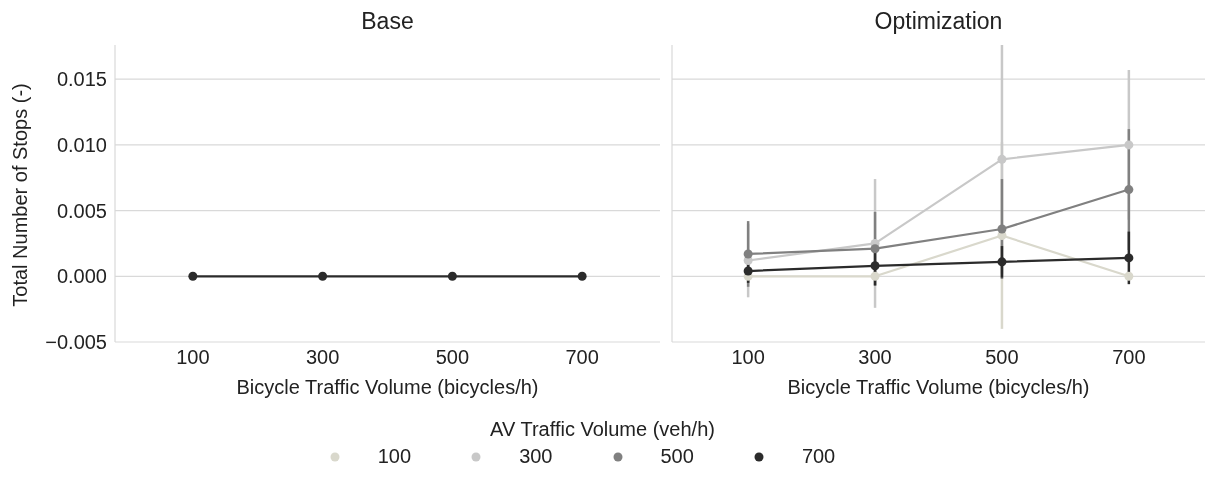  What do you see at coordinates (81, 79) in the screenshot?
I see `y-tick-label: 0.015` at bounding box center [81, 79].